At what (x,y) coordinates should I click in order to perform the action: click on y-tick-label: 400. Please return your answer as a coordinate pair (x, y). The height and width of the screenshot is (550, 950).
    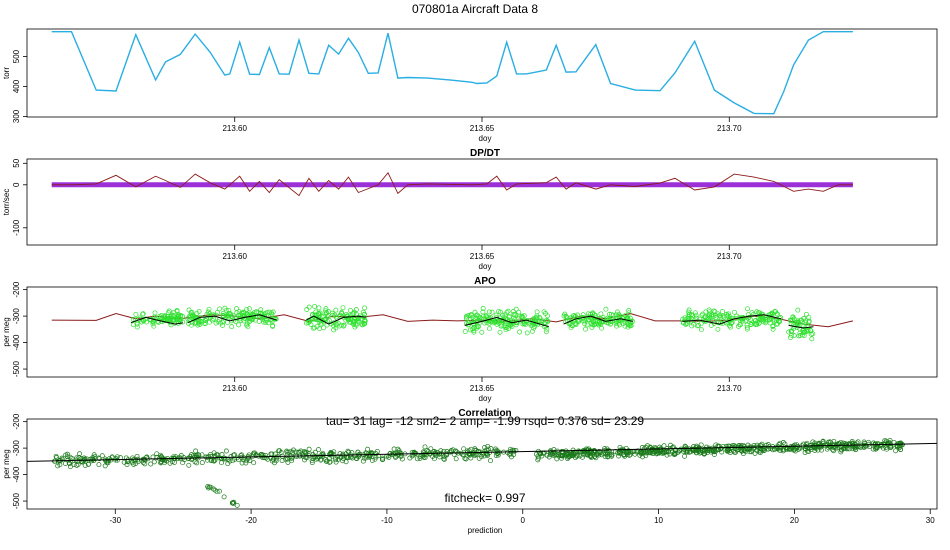
    Looking at the image, I should click on (16, 86).